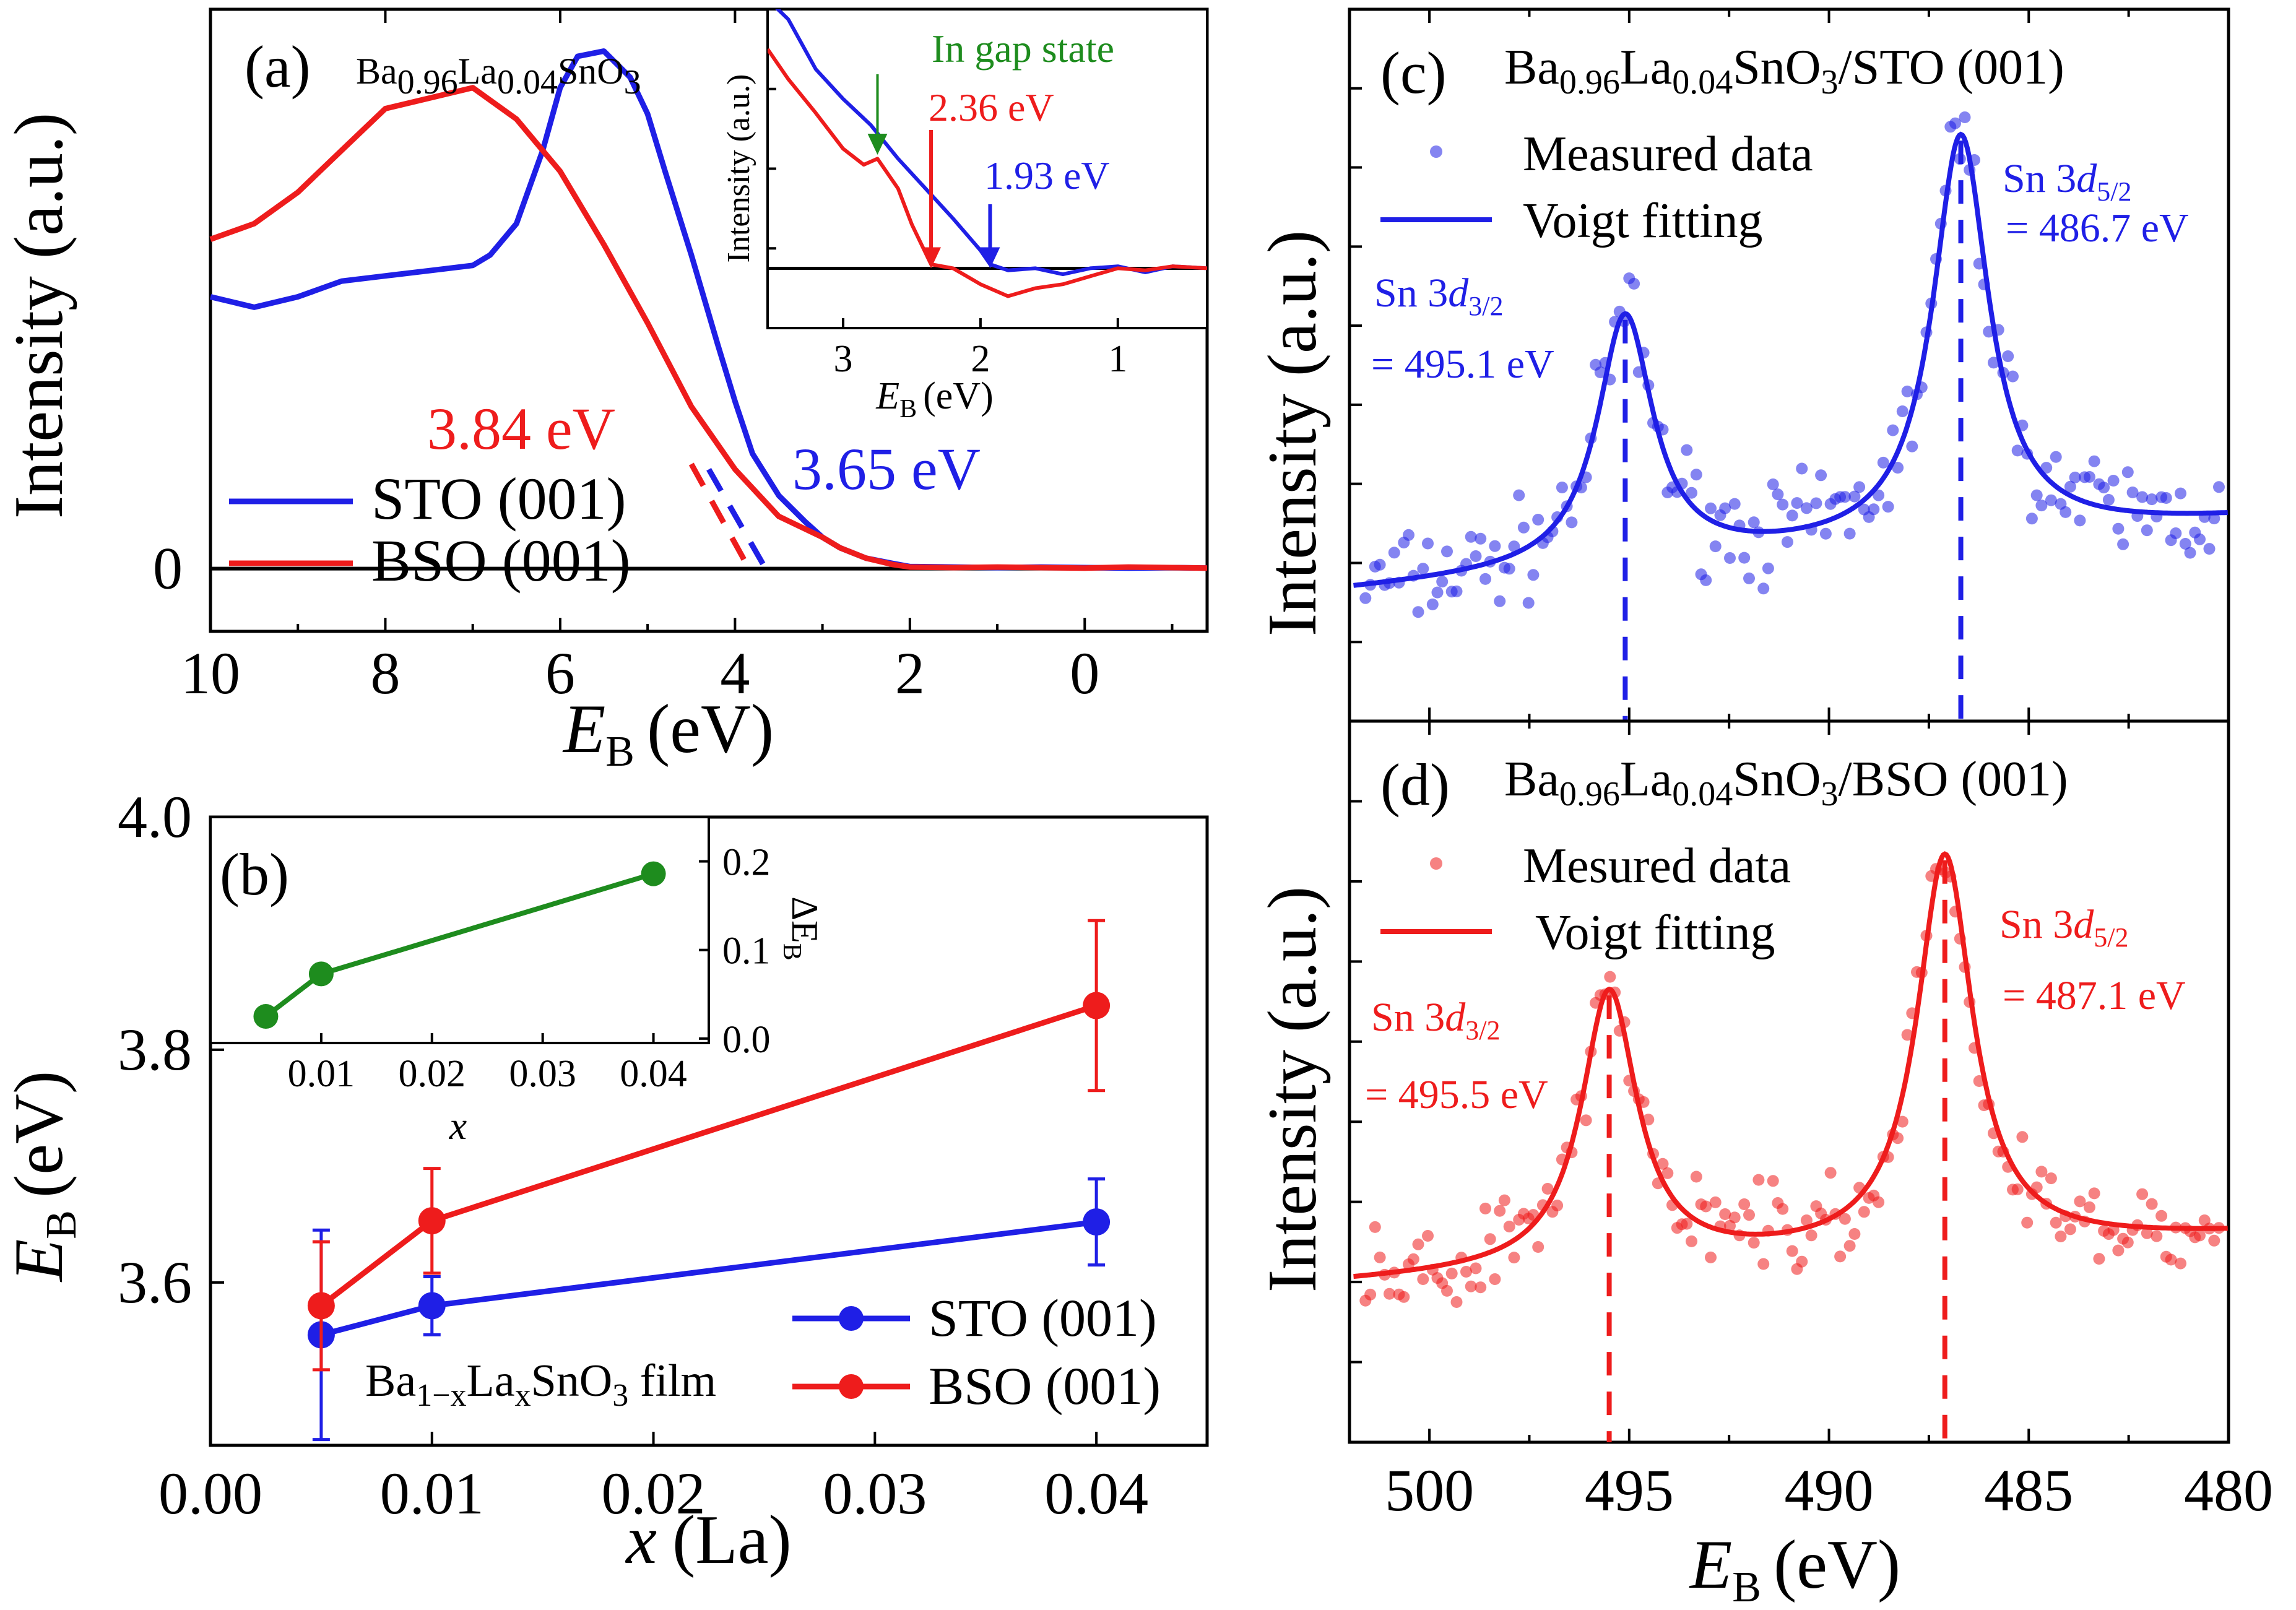 The width and height of the screenshot is (2296, 1610). Describe the element at coordinates (633, 82) in the screenshot. I see `formula-part-5: 3` at that location.